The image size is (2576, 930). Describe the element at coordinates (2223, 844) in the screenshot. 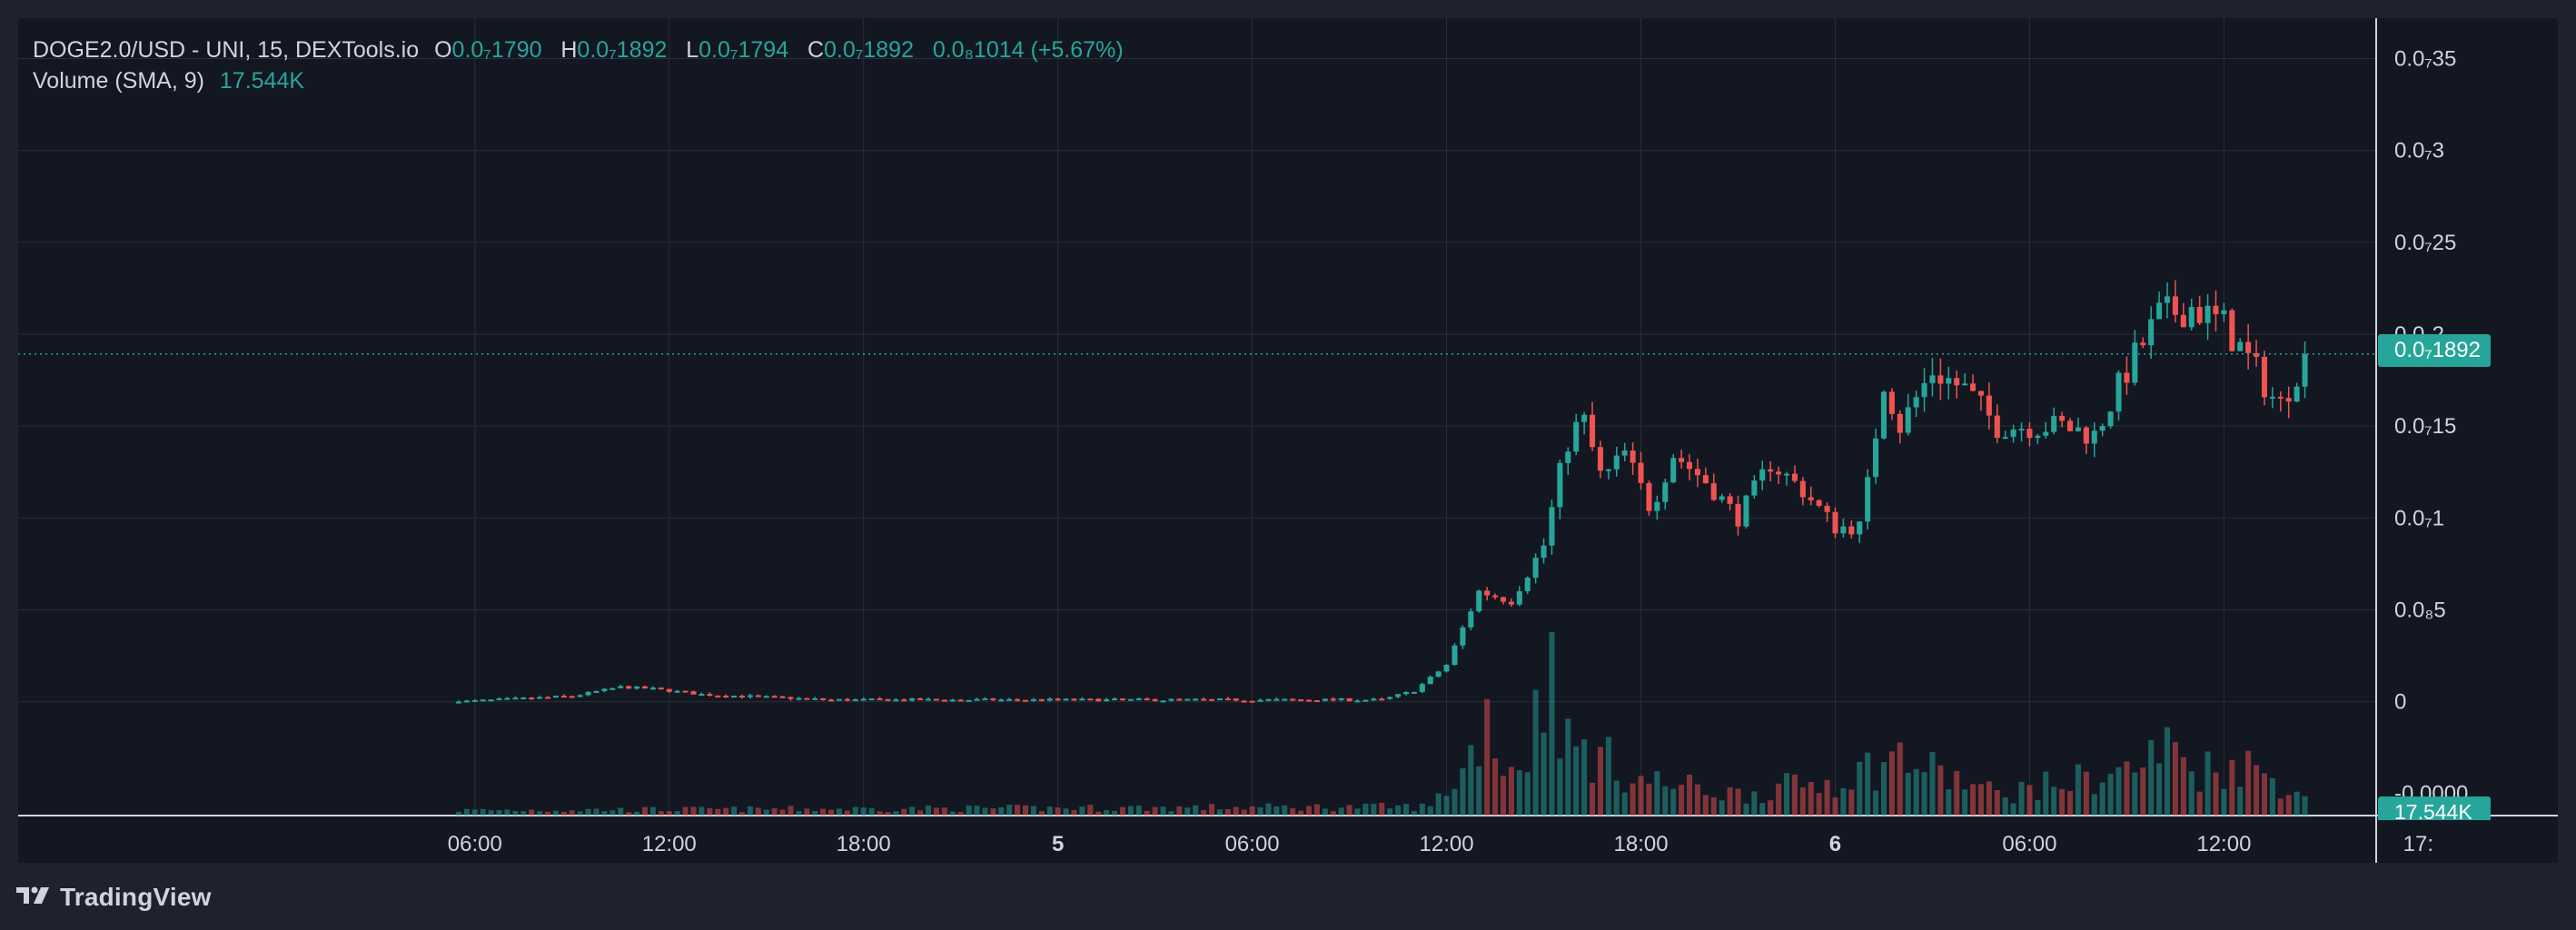

I see `time-tick-label: 12:00` at that location.